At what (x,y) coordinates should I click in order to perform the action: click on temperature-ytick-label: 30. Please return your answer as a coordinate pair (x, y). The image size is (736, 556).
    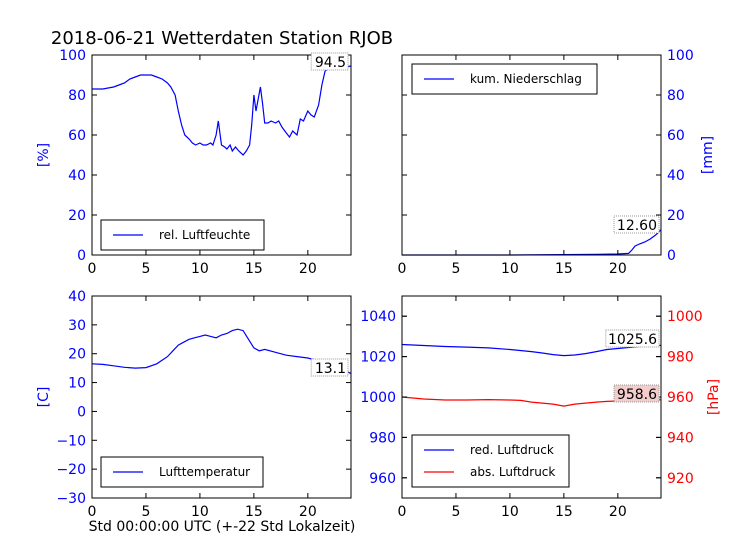
    Looking at the image, I should click on (77, 326).